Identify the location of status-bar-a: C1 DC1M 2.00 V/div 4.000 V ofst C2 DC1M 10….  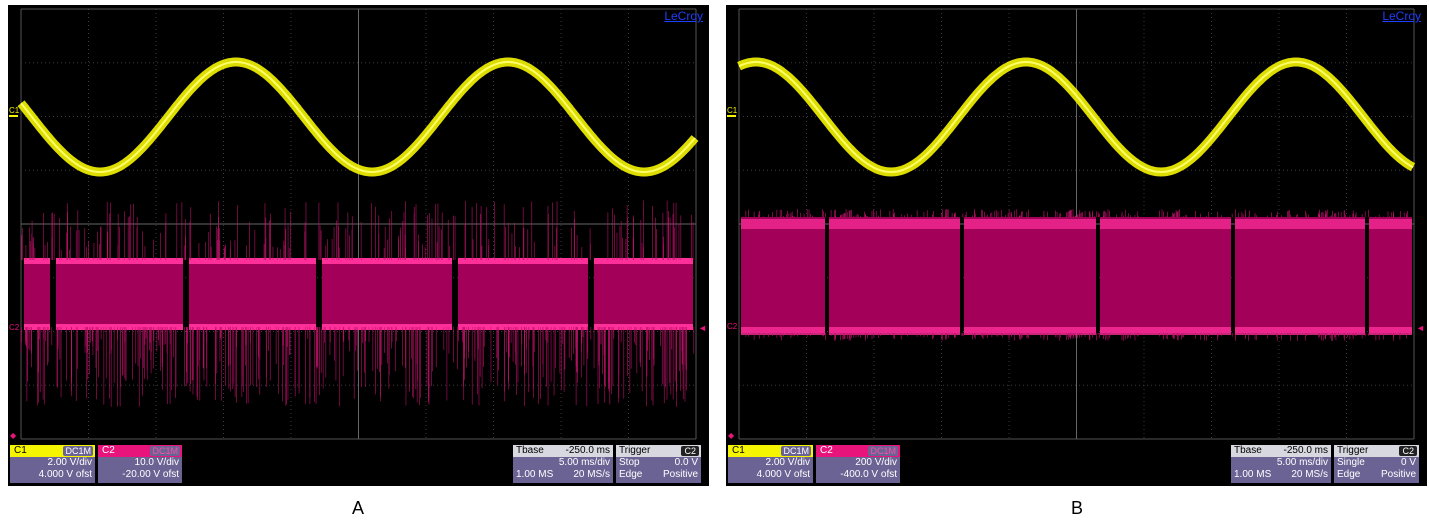
(358, 464).